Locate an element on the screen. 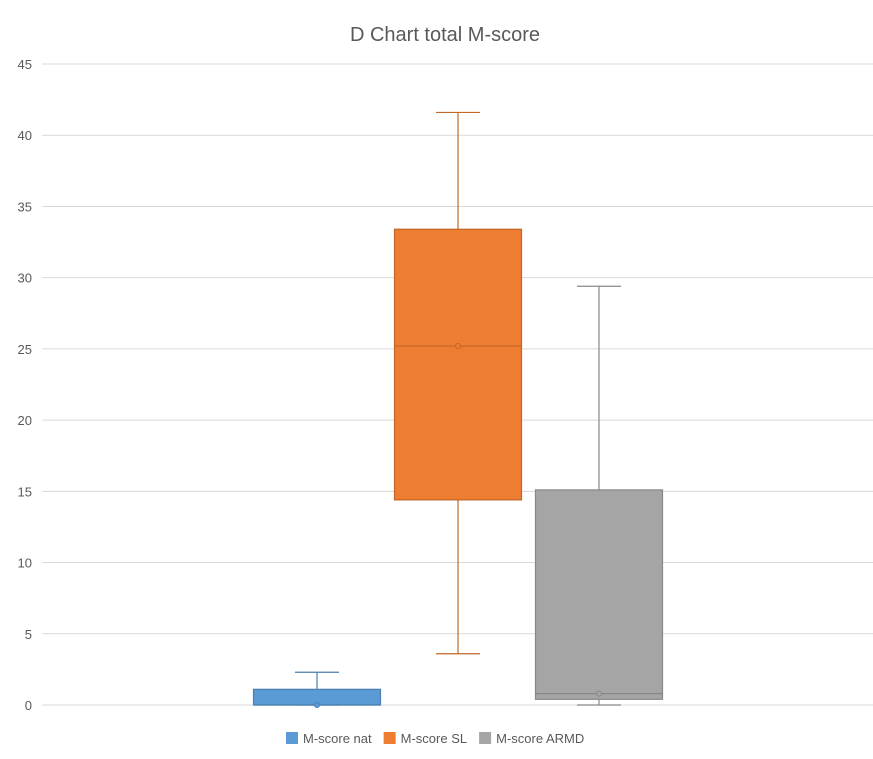  box-m-score-armd is located at coordinates (599, 495).